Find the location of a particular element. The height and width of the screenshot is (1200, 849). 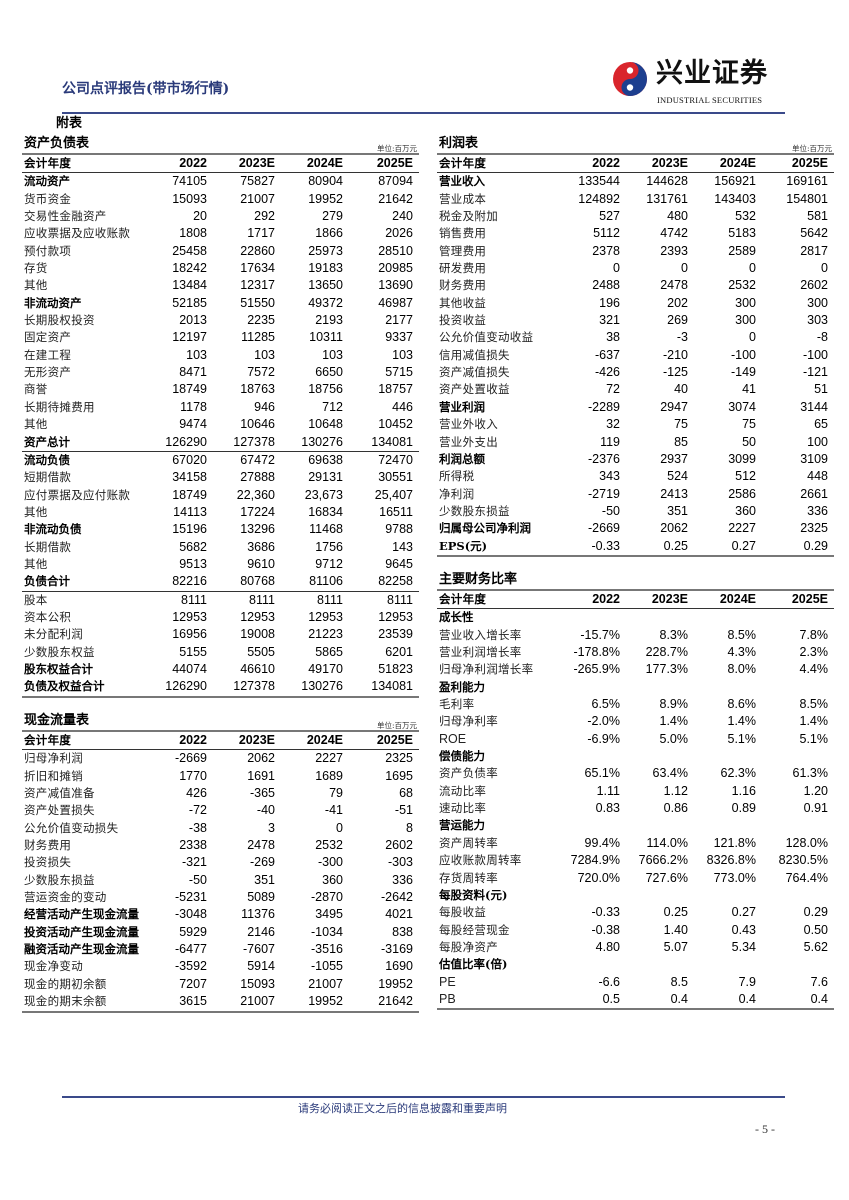

row-label: 速动比率 is located at coordinates (463, 808).